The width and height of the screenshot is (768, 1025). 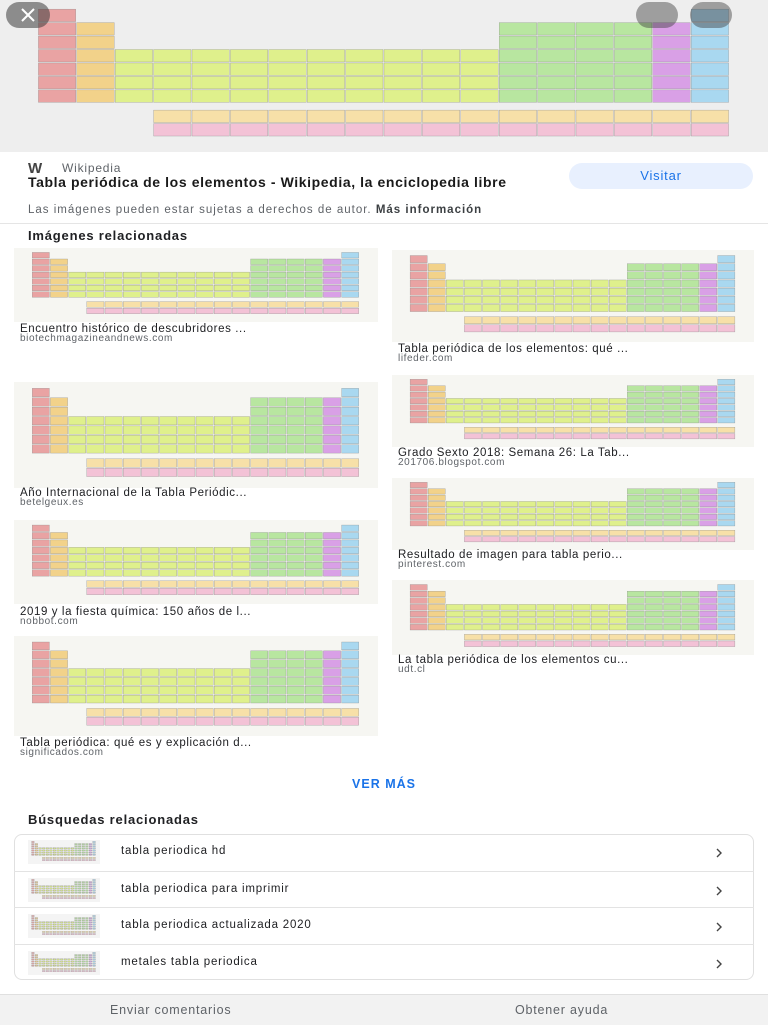 What do you see at coordinates (384, 852) in the screenshot?
I see `search-row: tabla periodica hd` at bounding box center [384, 852].